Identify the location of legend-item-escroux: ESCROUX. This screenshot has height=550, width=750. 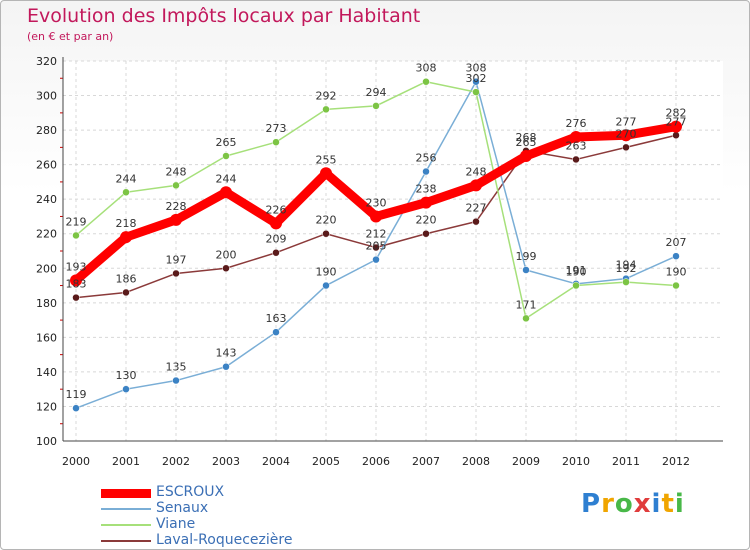
(251, 492).